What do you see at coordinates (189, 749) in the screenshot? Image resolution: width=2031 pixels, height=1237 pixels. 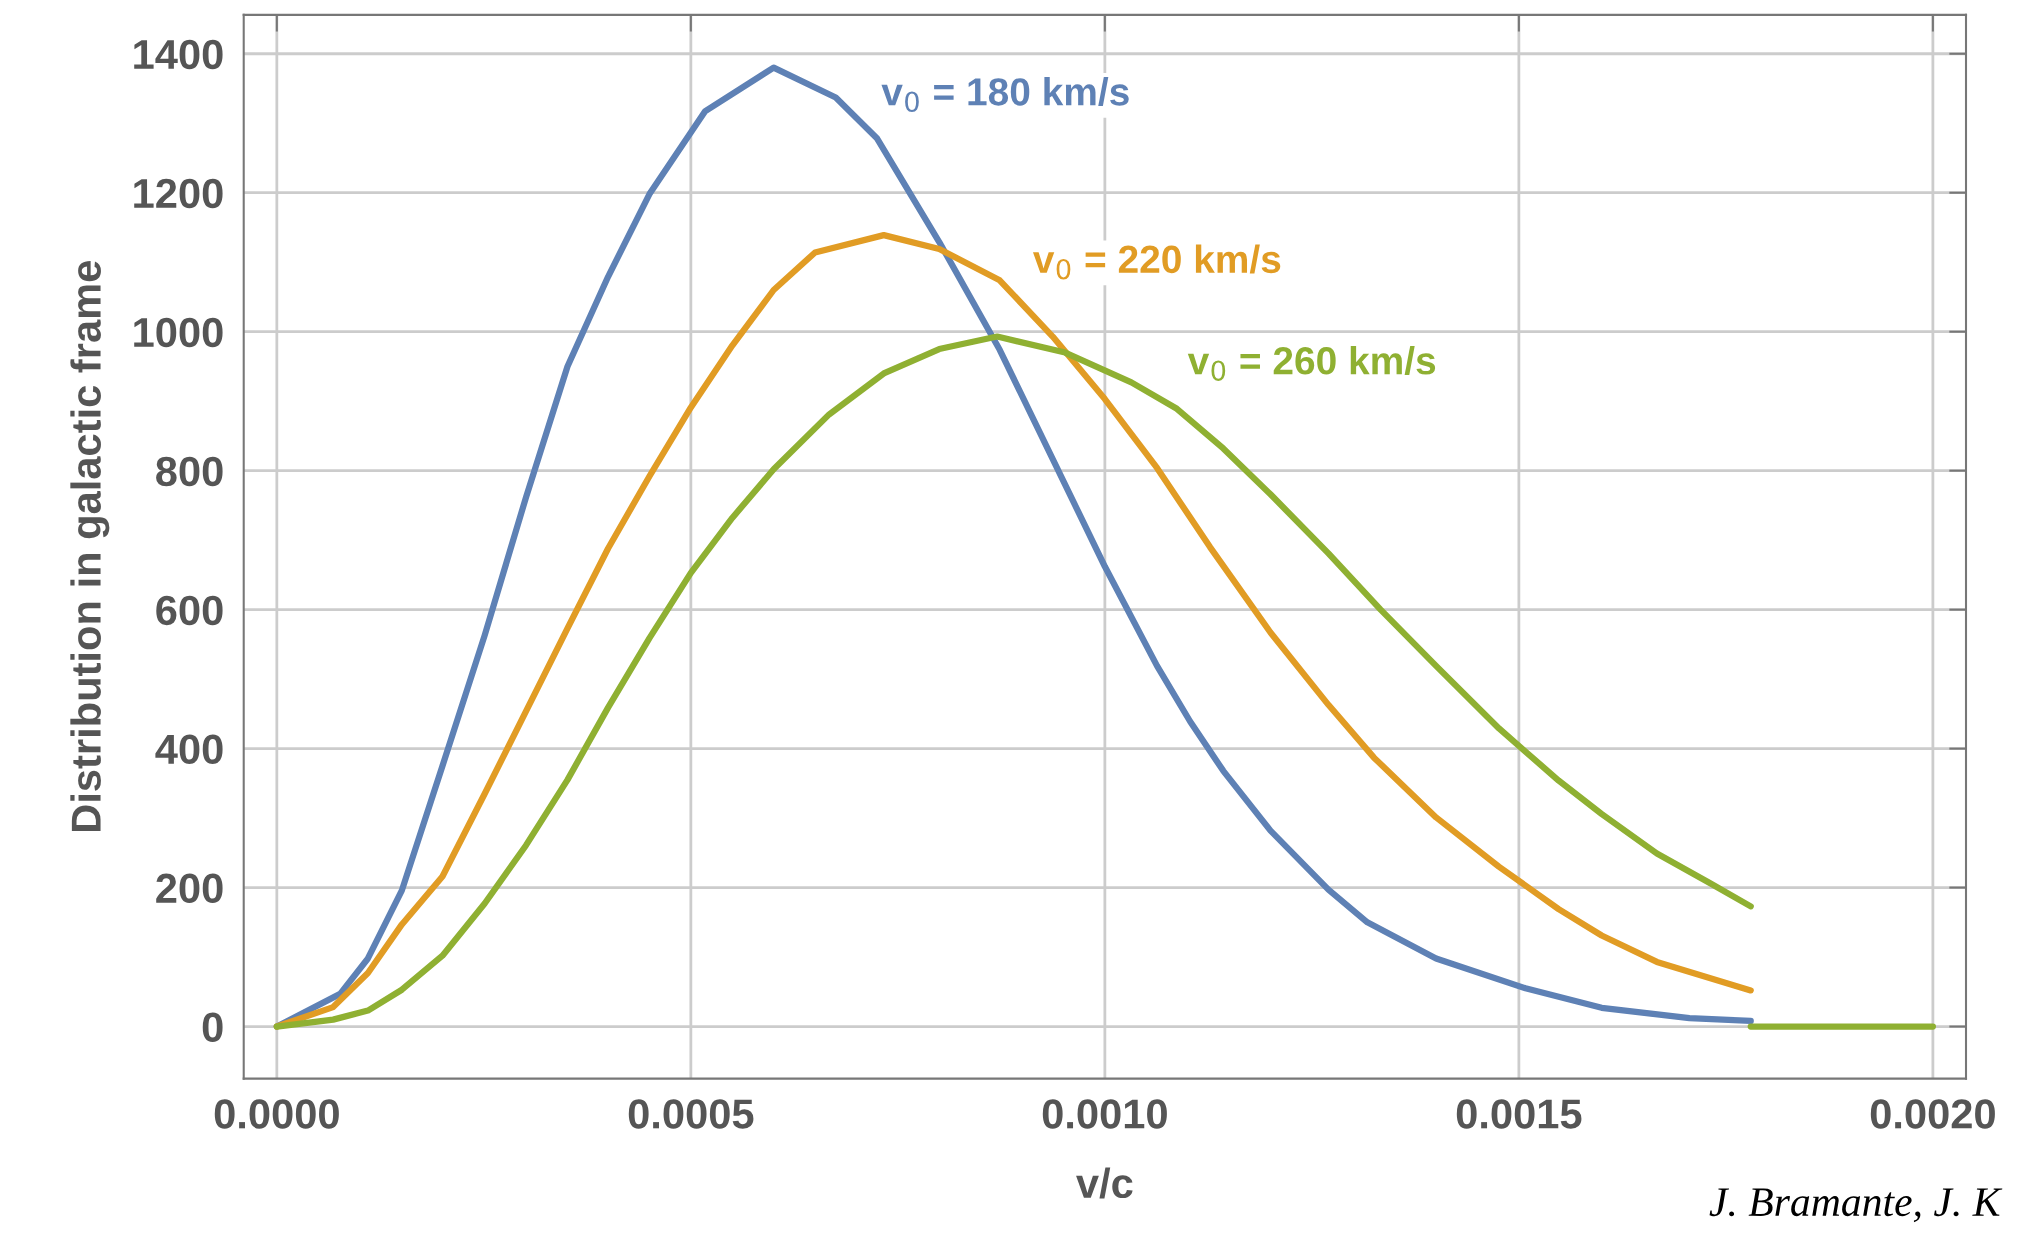 I see `y-tick-label: 400` at bounding box center [189, 749].